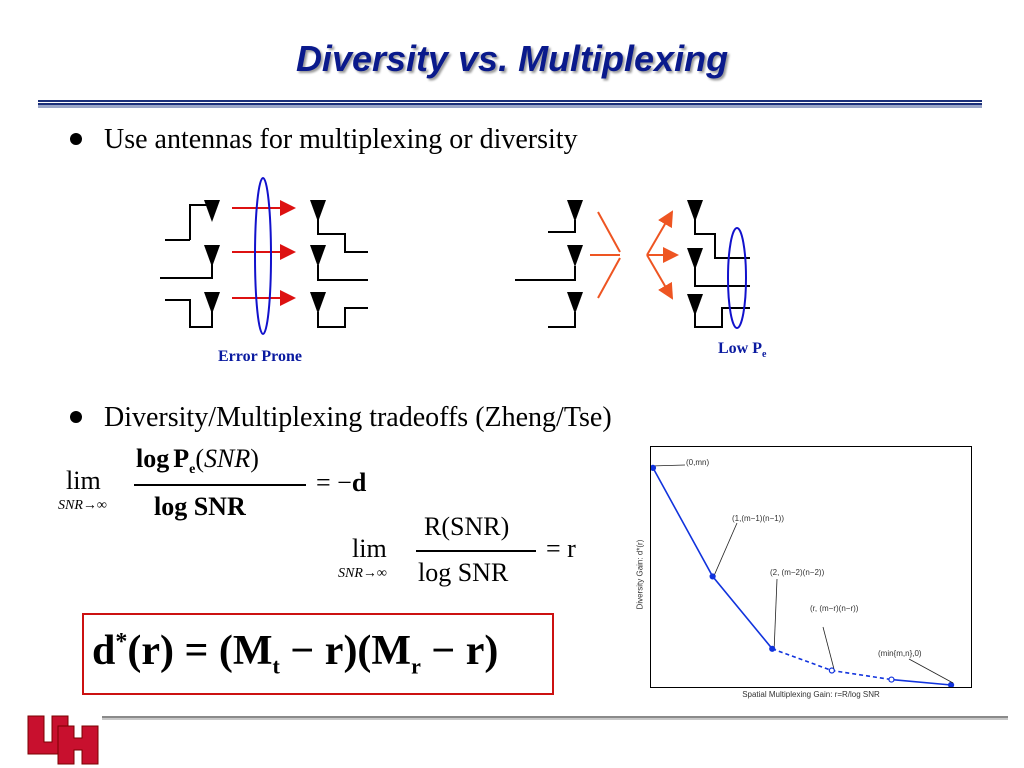 The height and width of the screenshot is (768, 1024). What do you see at coordinates (834, 608) in the screenshot?
I see `annotation-point-r: (r, (m−r)(n−r))` at bounding box center [834, 608].